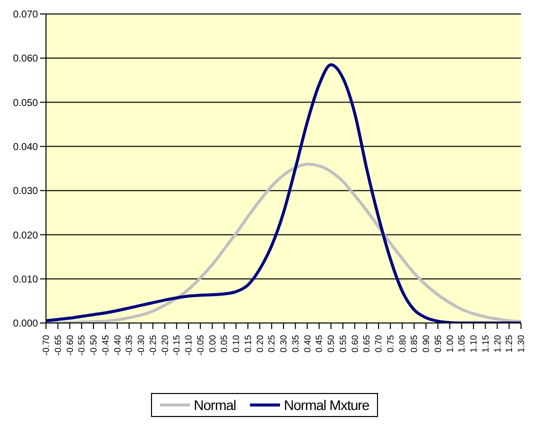  I want to click on x-tick-label: 0.70, so click(379, 344).